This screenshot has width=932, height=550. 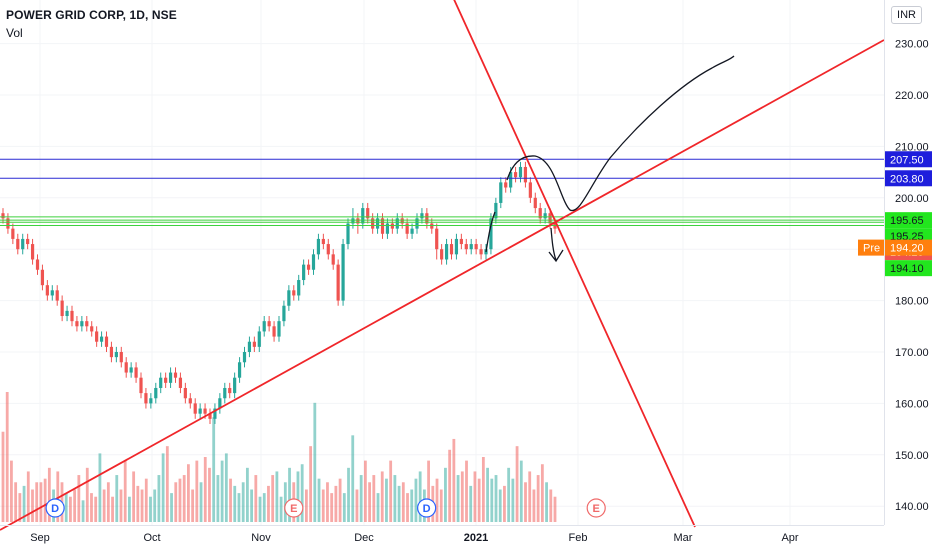 What do you see at coordinates (789, 538) in the screenshot?
I see `x-tick-label: Apr` at bounding box center [789, 538].